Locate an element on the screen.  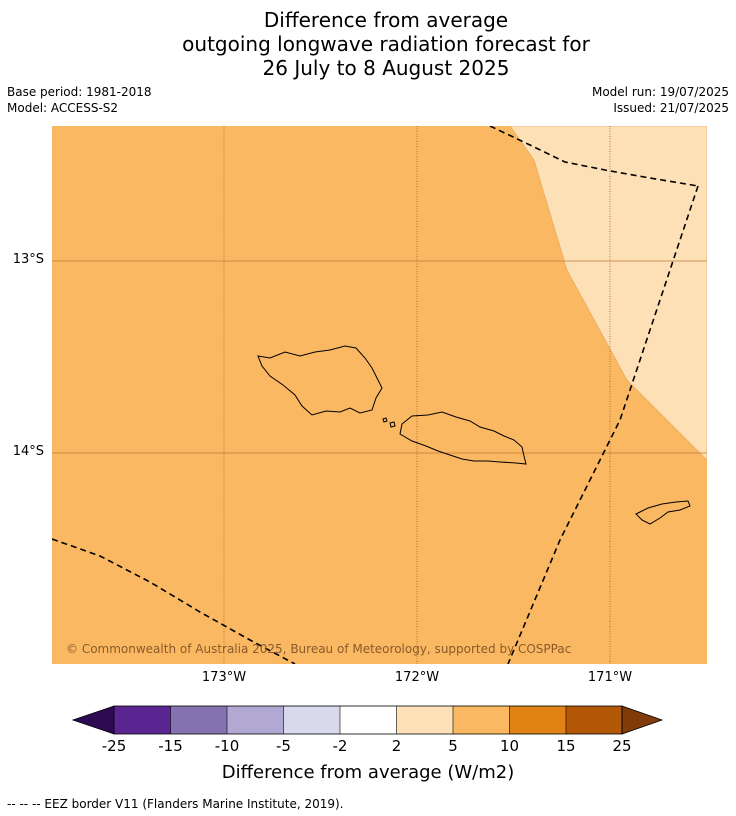
lat-label-13s: 13°S is located at coordinates (28, 259).